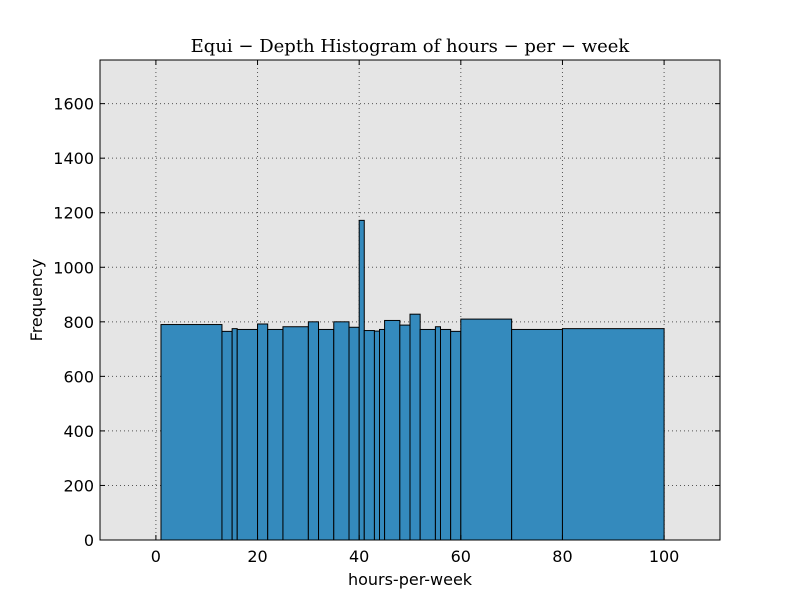 This screenshot has height=600, width=800. What do you see at coordinates (359, 556) in the screenshot?
I see `x-tick-label: 40` at bounding box center [359, 556].